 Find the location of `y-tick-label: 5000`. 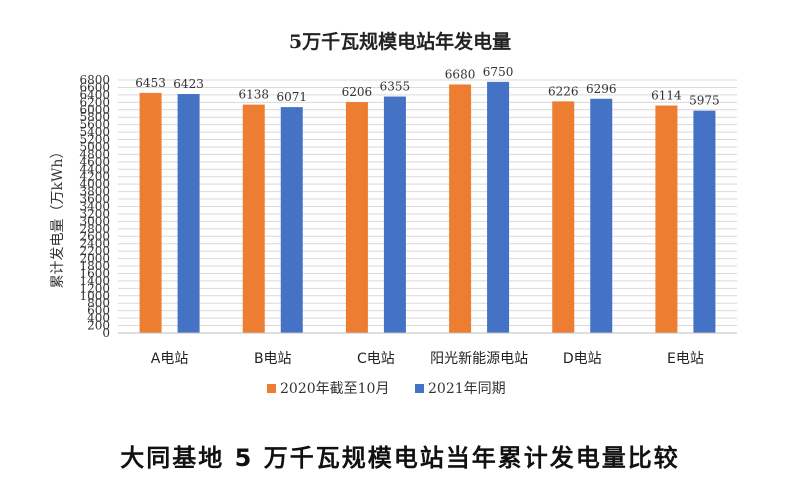

y-tick-label: 5000 is located at coordinates (94, 147).